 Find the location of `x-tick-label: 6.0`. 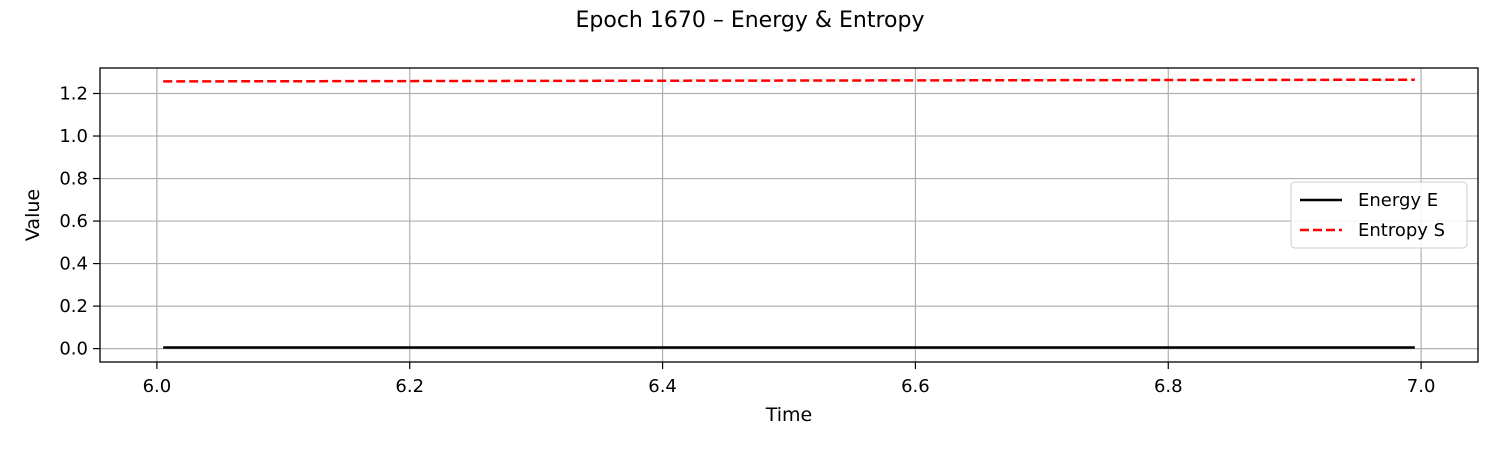

x-tick-label: 6.0 is located at coordinates (157, 386).